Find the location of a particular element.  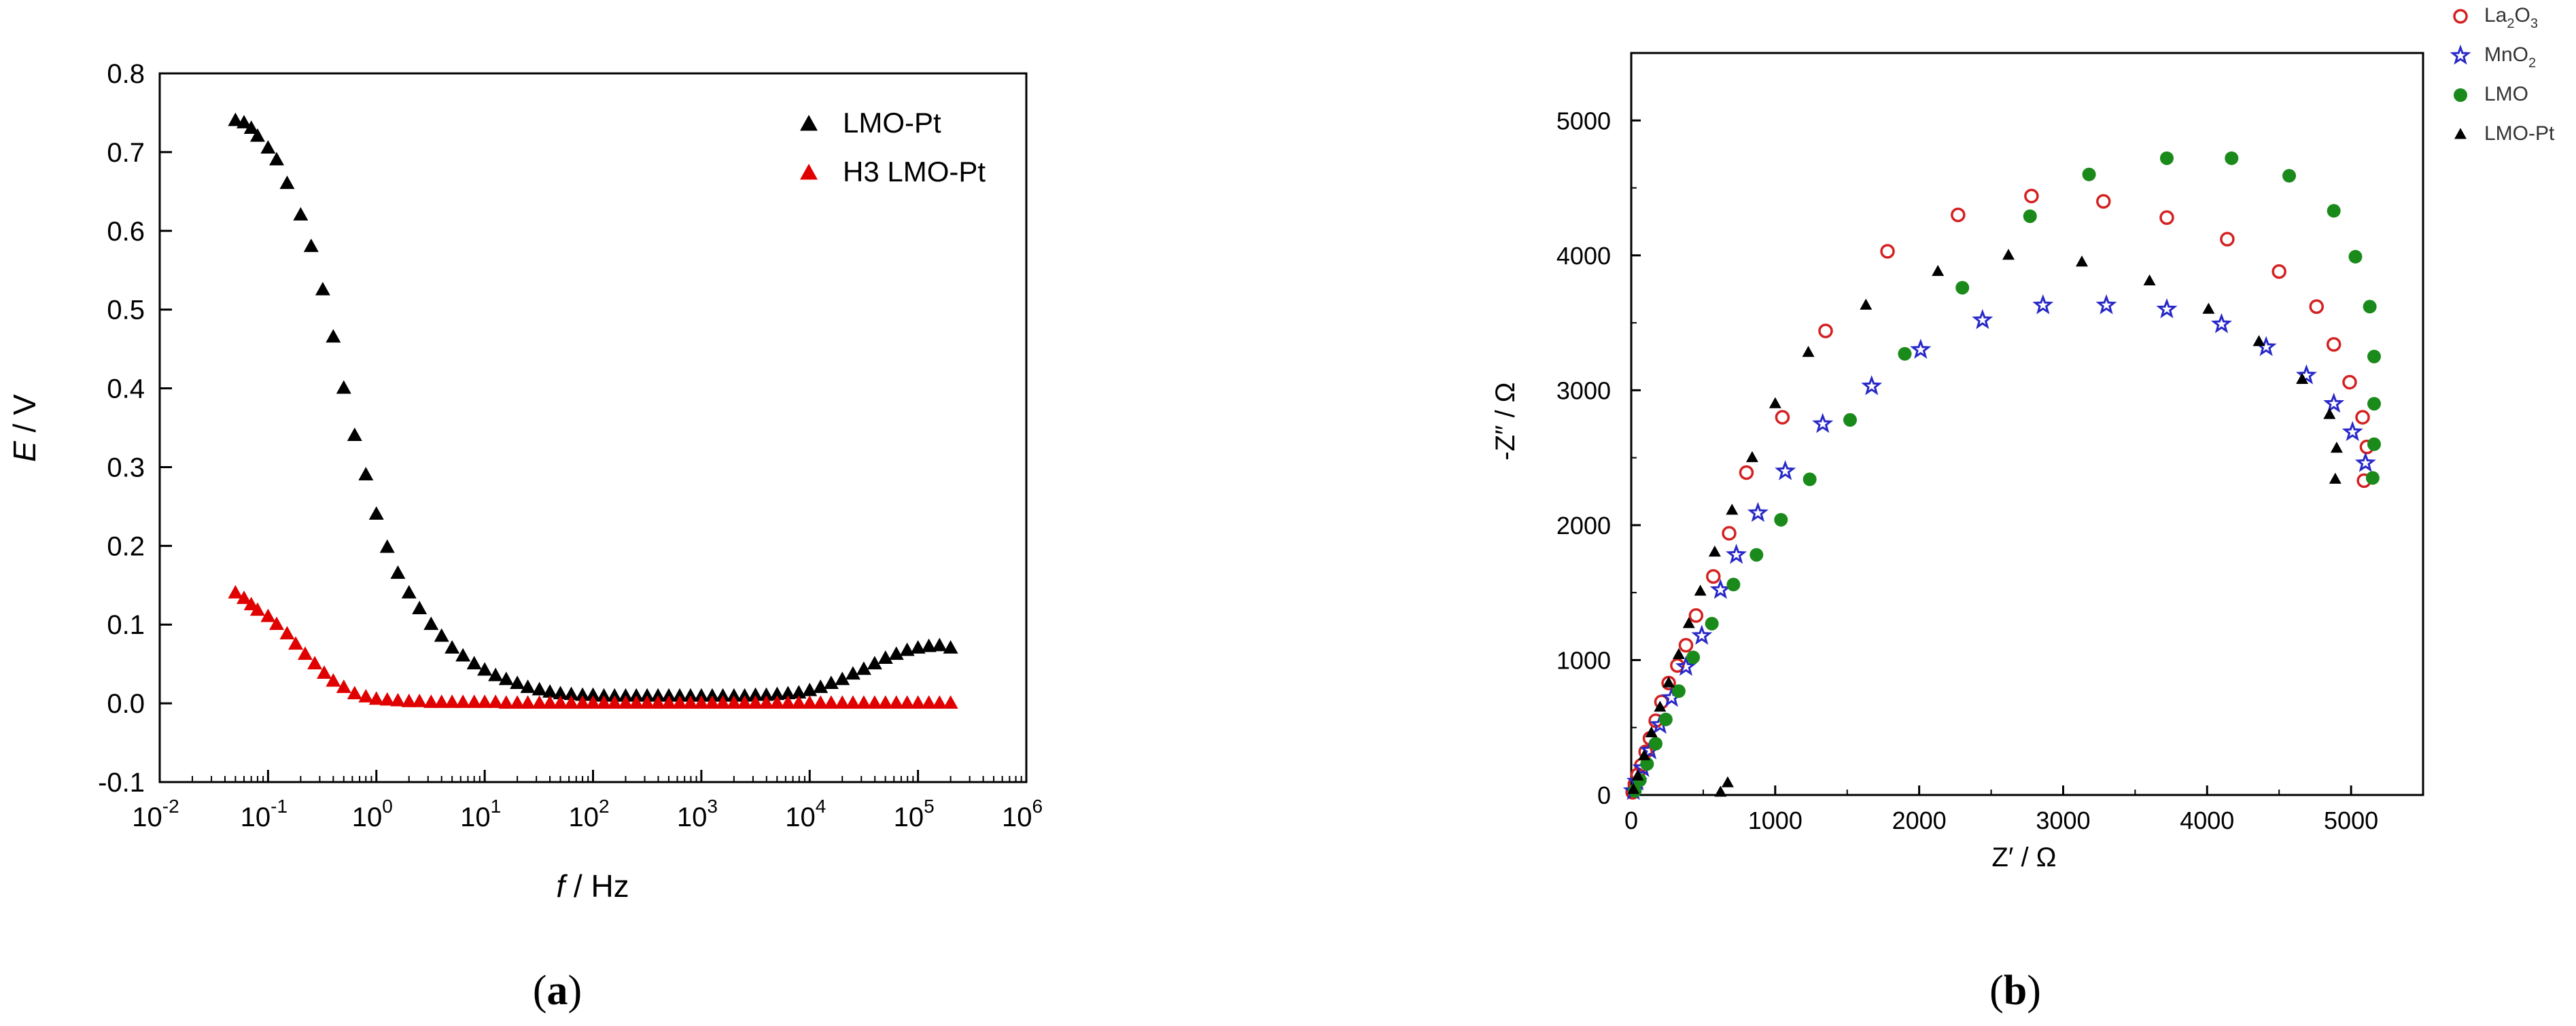

legend-label: LMO-Pt is located at coordinates (892, 123).